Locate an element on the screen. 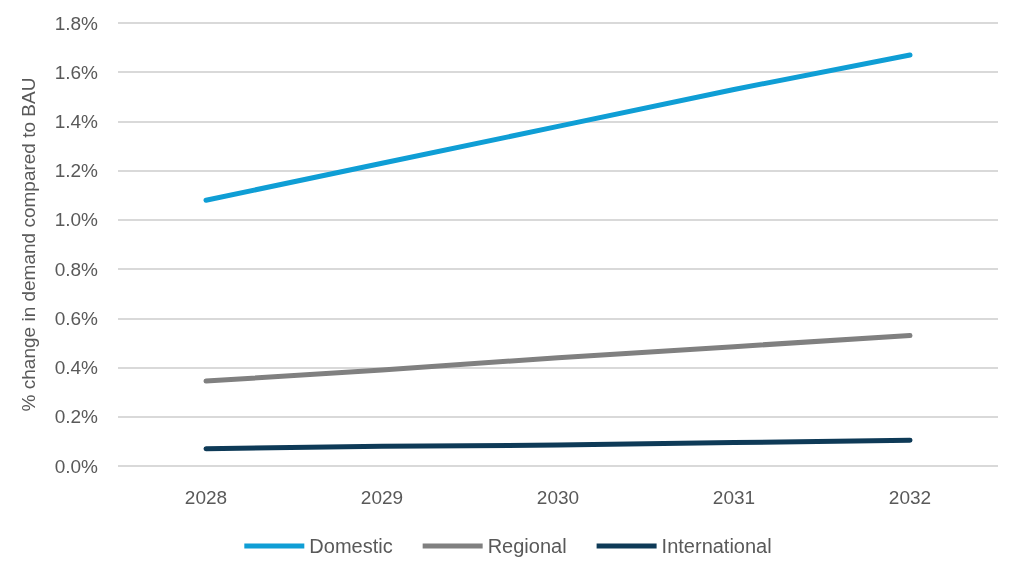 Image resolution: width=1016 pixels, height=569 pixels. y-tick-label: 0.2% is located at coordinates (76, 417).